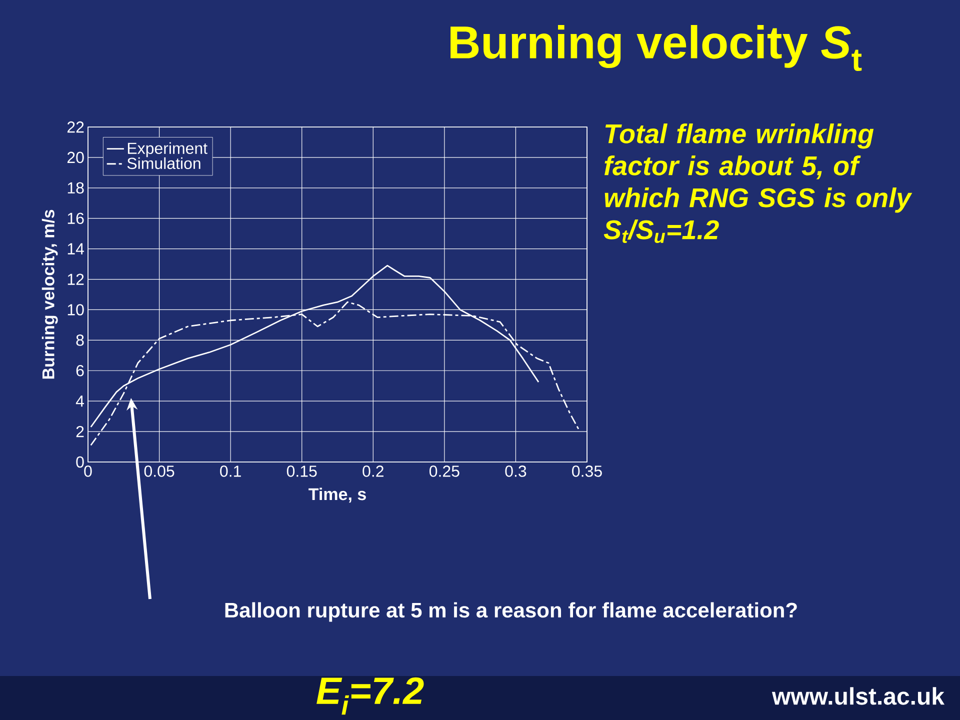 The height and width of the screenshot is (720, 960). Describe the element at coordinates (230, 471) in the screenshot. I see `x-tick-label: 0.1` at that location.